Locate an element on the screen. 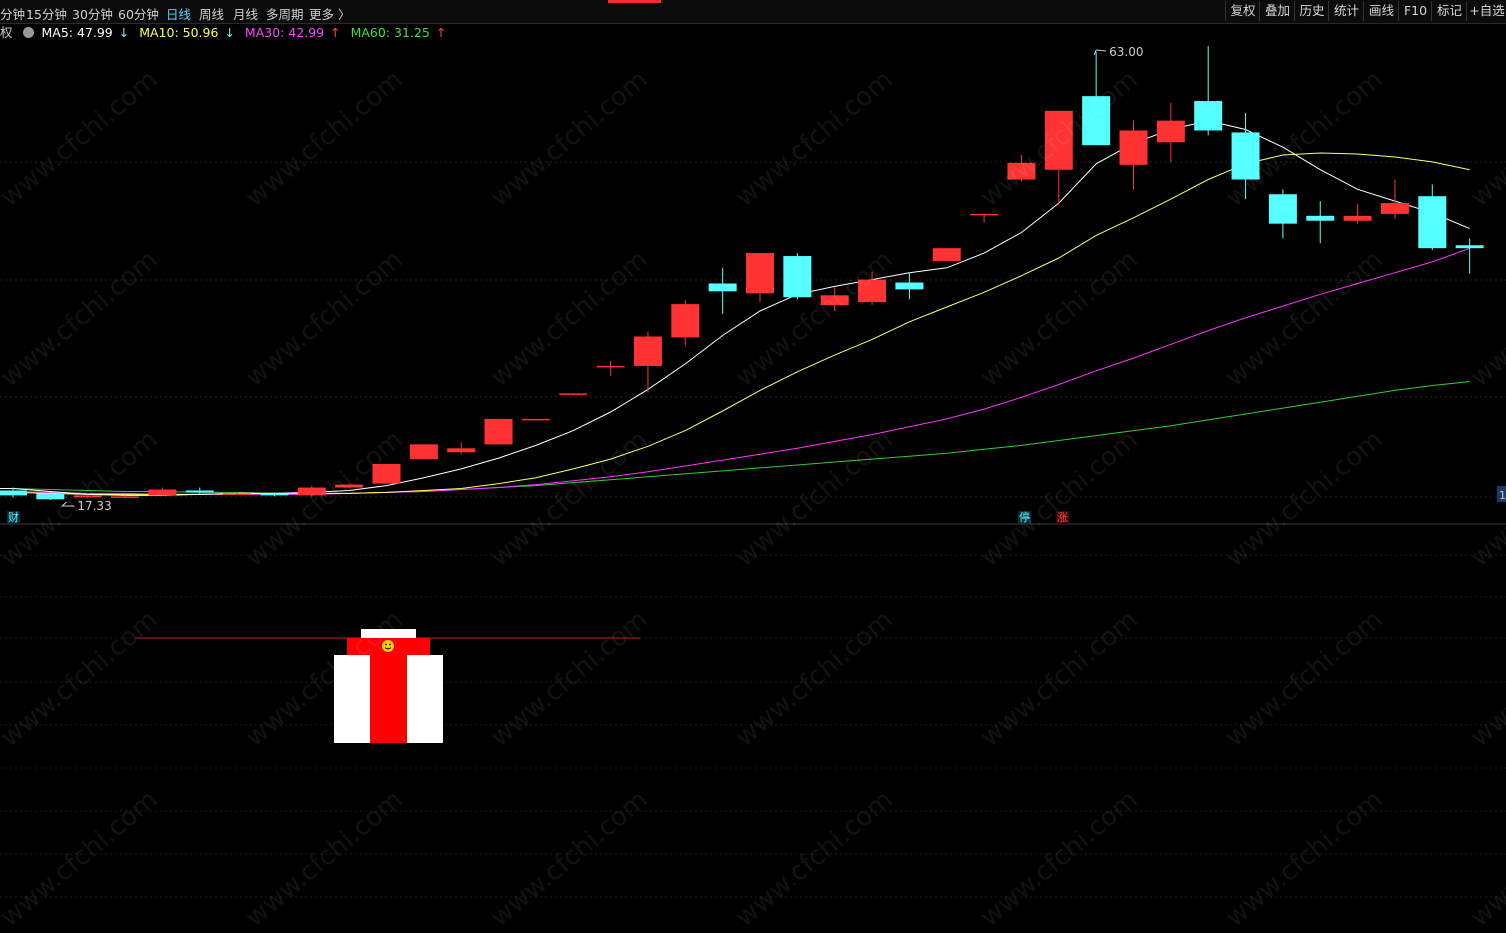 The height and width of the screenshot is (933, 1506). smiley-icon is located at coordinates (388, 646).